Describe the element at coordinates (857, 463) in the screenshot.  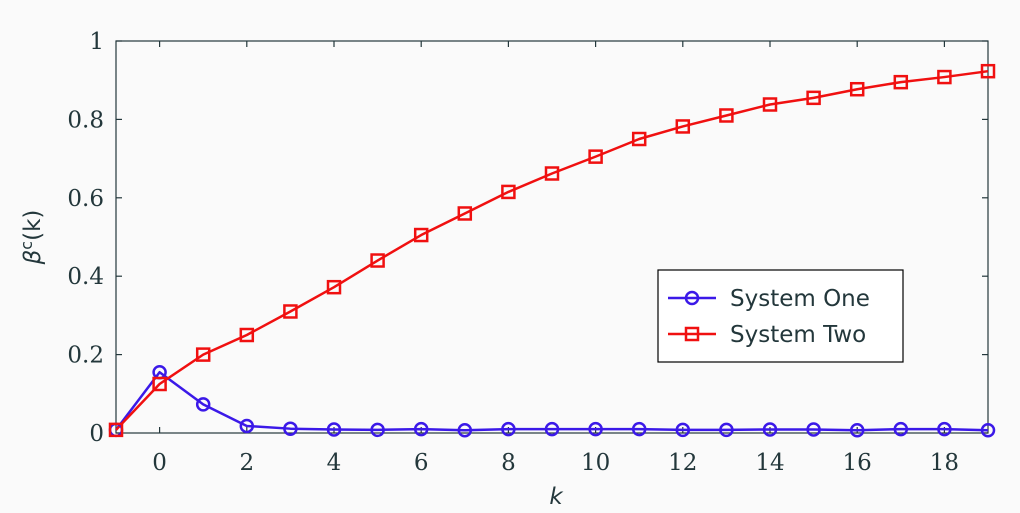
I see `x-tick-label: 16` at that location.